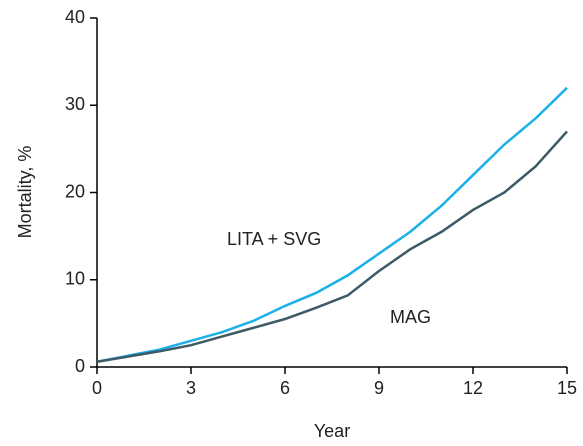  Describe the element at coordinates (80, 366) in the screenshot. I see `y-tick-label: 0` at that location.